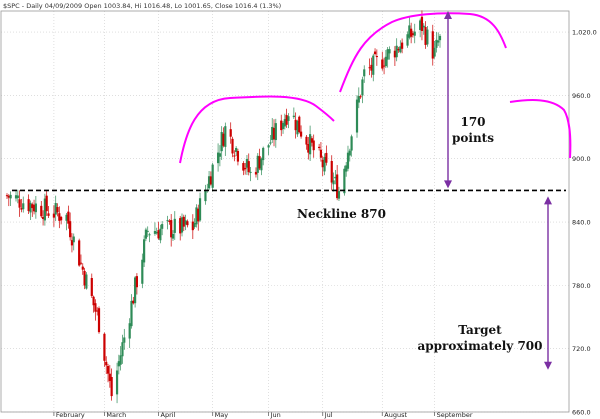 Image resolution: width=600 pixels, height=419 pixels. I want to click on x-tick-label: Jun, so click(275, 415).